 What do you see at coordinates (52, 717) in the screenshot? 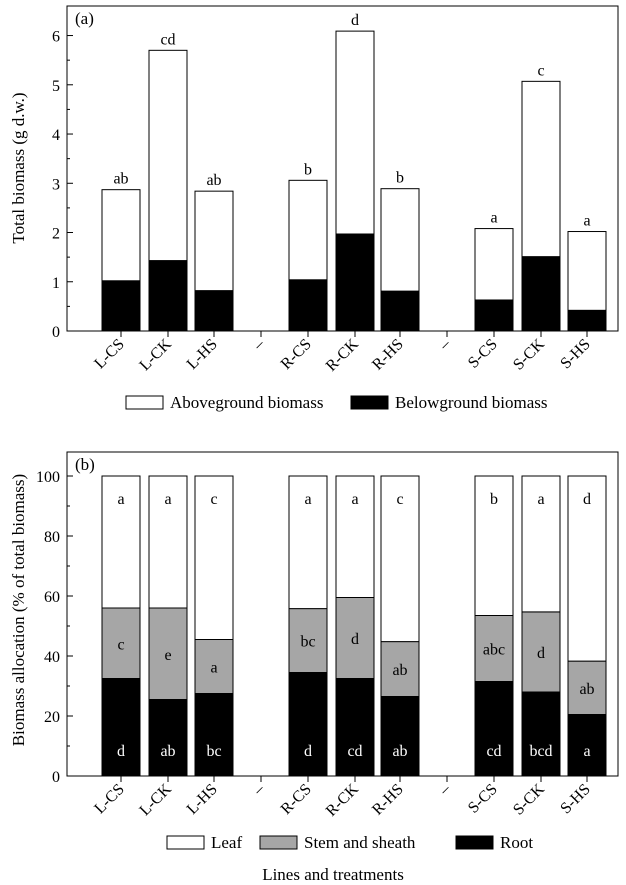
I see `y-tick-label: 20` at bounding box center [52, 717].